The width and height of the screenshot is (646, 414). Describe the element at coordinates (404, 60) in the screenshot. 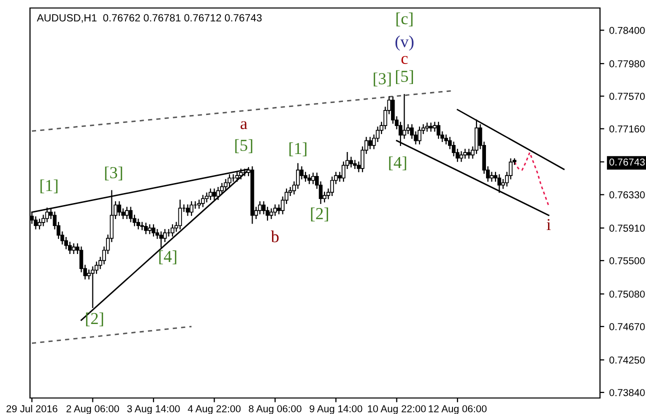

I see `annotation: c` at that location.